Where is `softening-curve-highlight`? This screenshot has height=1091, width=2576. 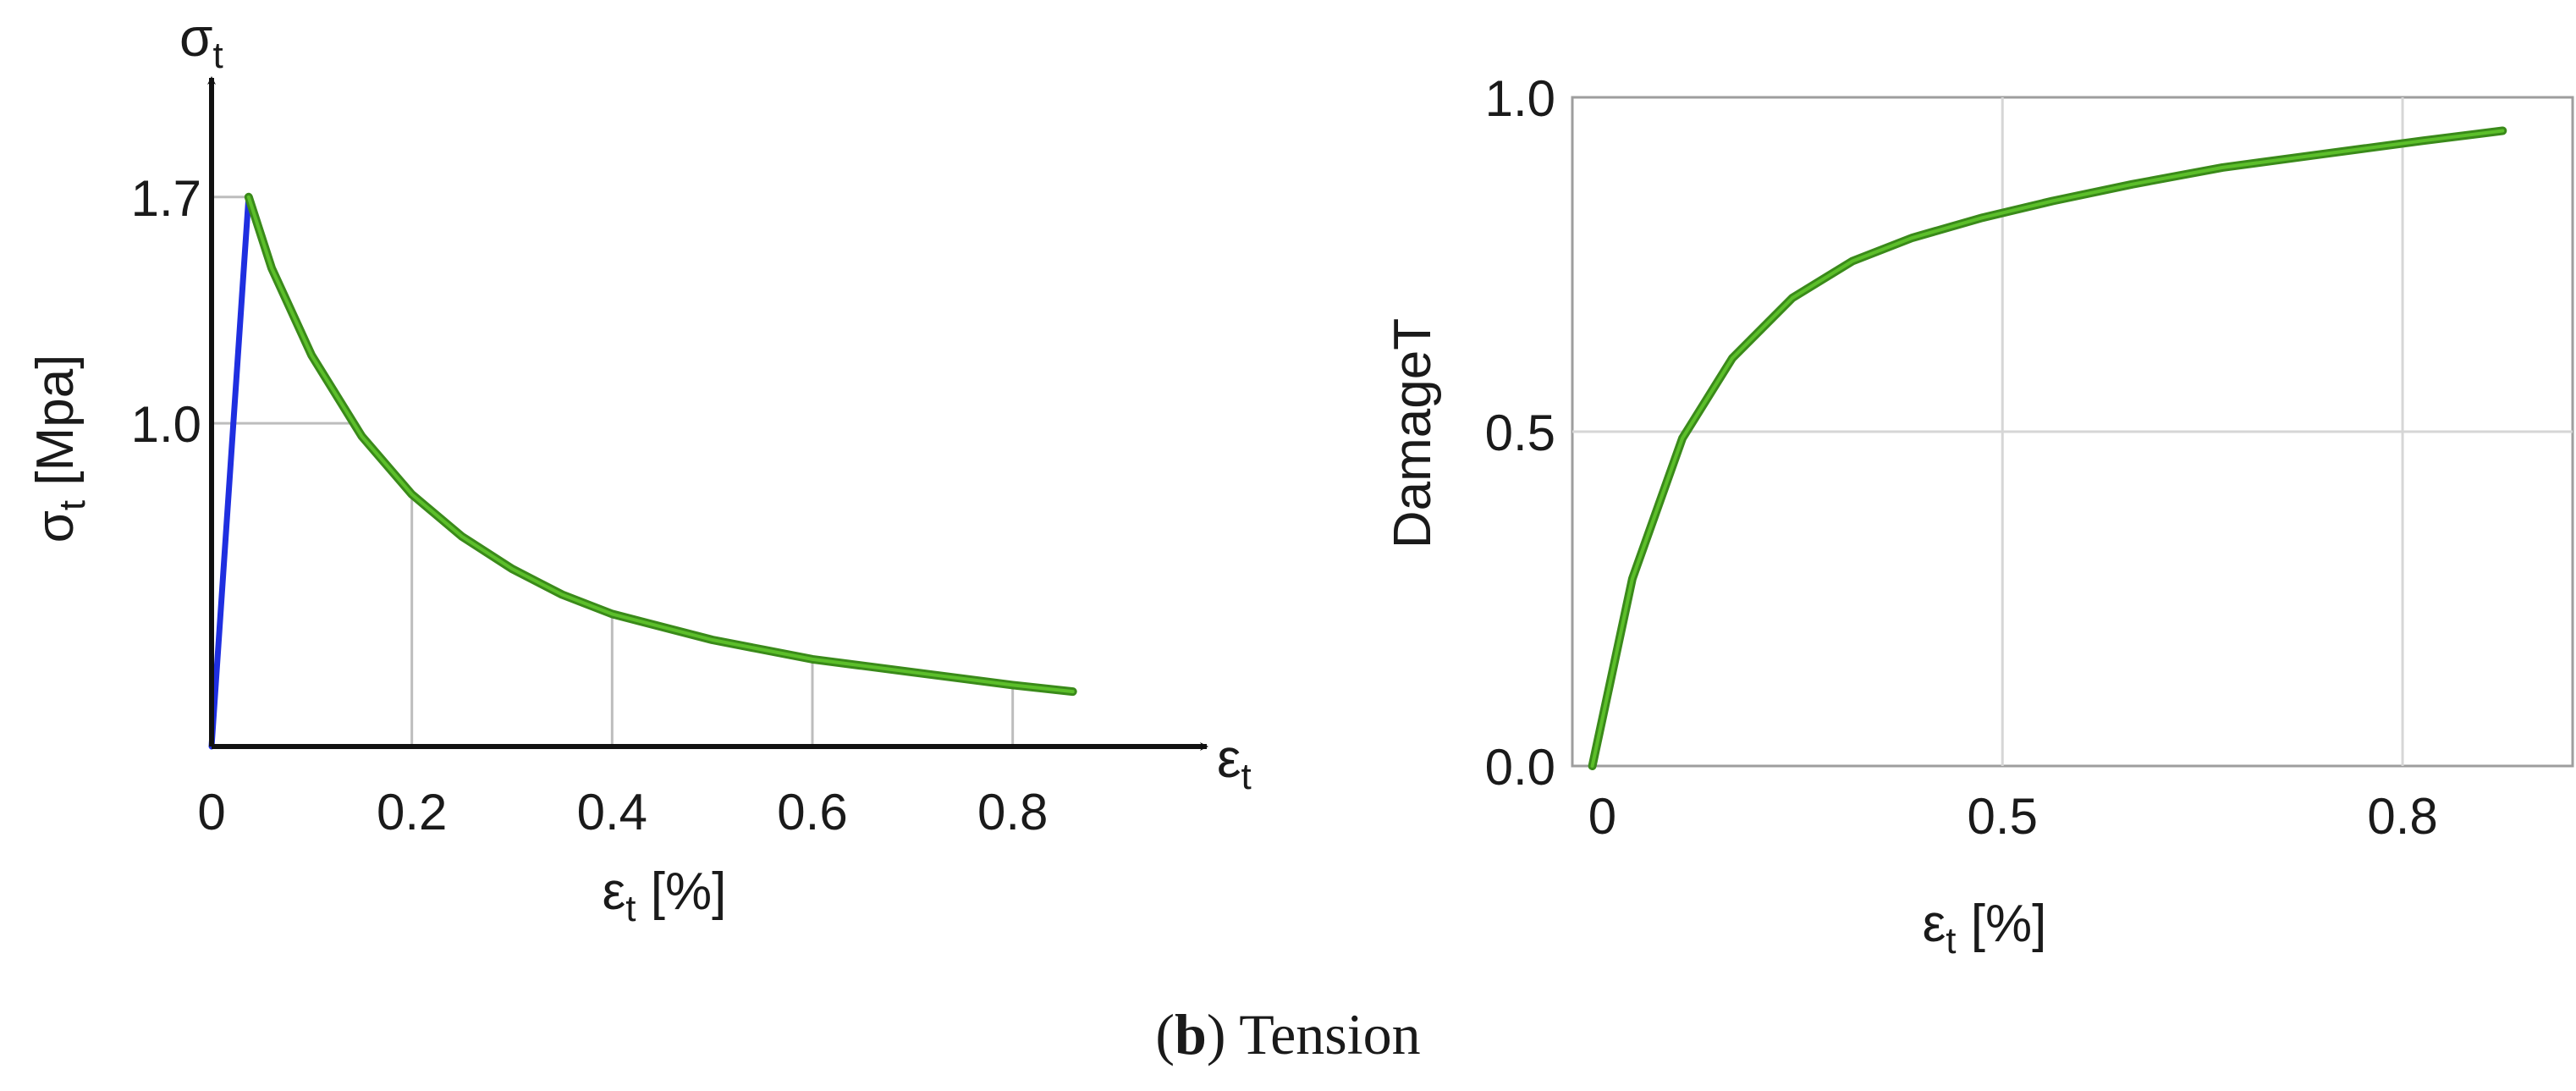 softening-curve-highlight is located at coordinates (660, 444).